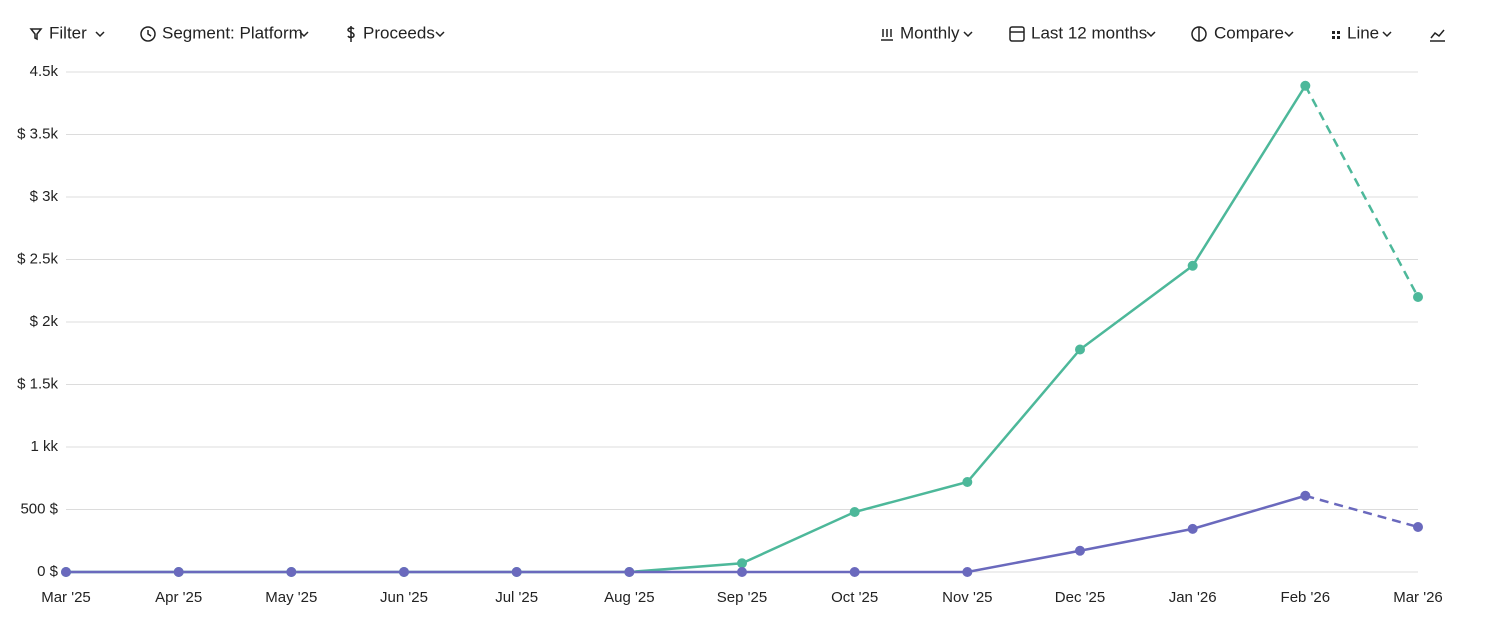  Describe the element at coordinates (37, 258) in the screenshot. I see `y-tick-label: $ 2.5k` at that location.